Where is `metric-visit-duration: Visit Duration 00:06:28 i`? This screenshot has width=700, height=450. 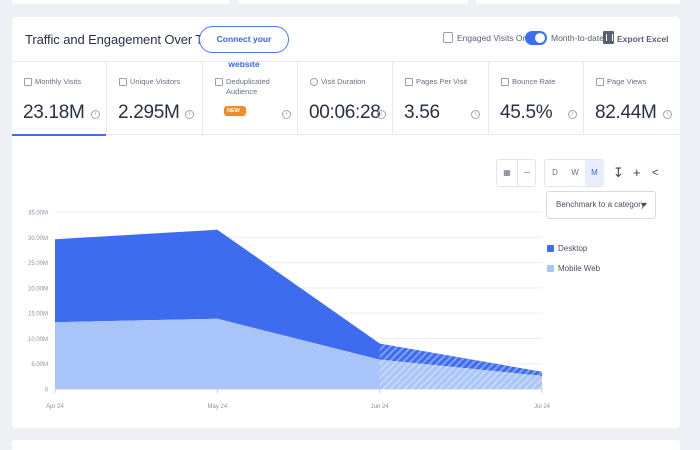 metric-visit-duration: Visit Duration 00:06:28 i is located at coordinates (345, 98).